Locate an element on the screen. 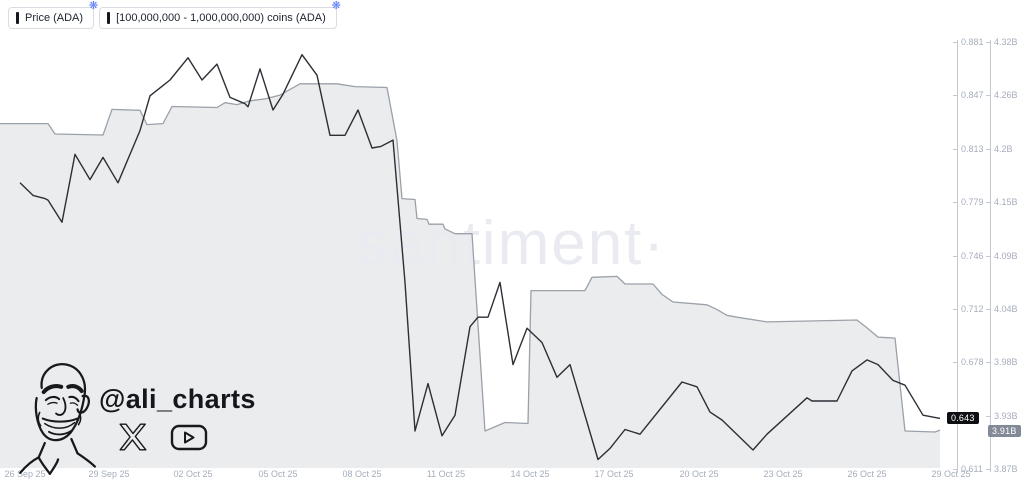 The height and width of the screenshot is (485, 1024). x-axis-label: 11 Oct 25 is located at coordinates (446, 474).